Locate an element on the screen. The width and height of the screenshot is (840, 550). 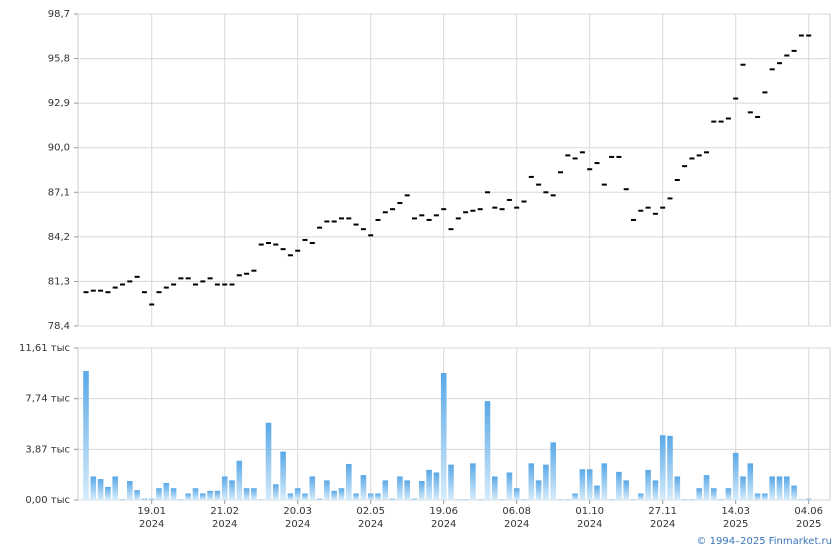
x-tick-label: 04.06 is located at coordinates (808, 511).